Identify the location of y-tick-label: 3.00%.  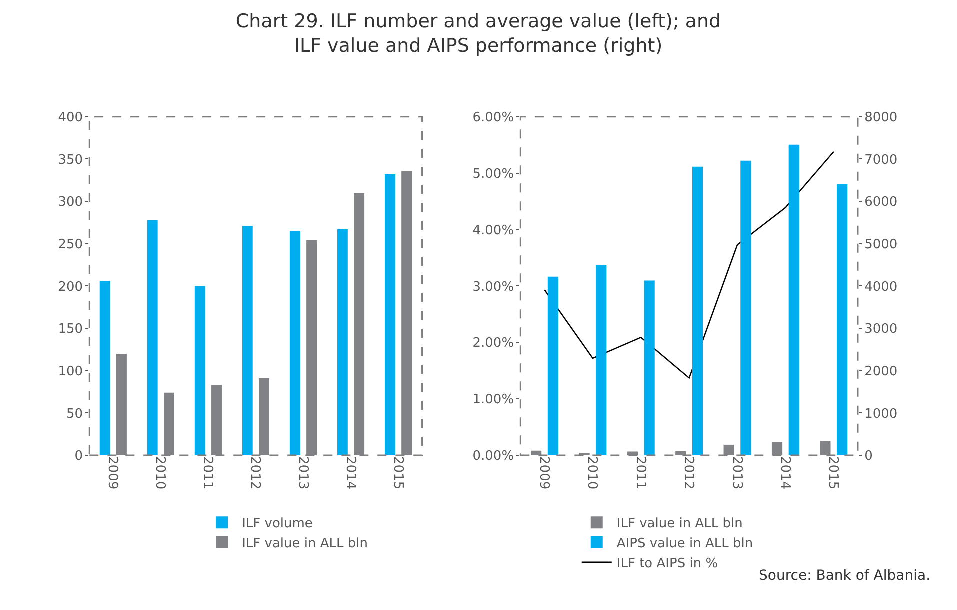
(493, 287).